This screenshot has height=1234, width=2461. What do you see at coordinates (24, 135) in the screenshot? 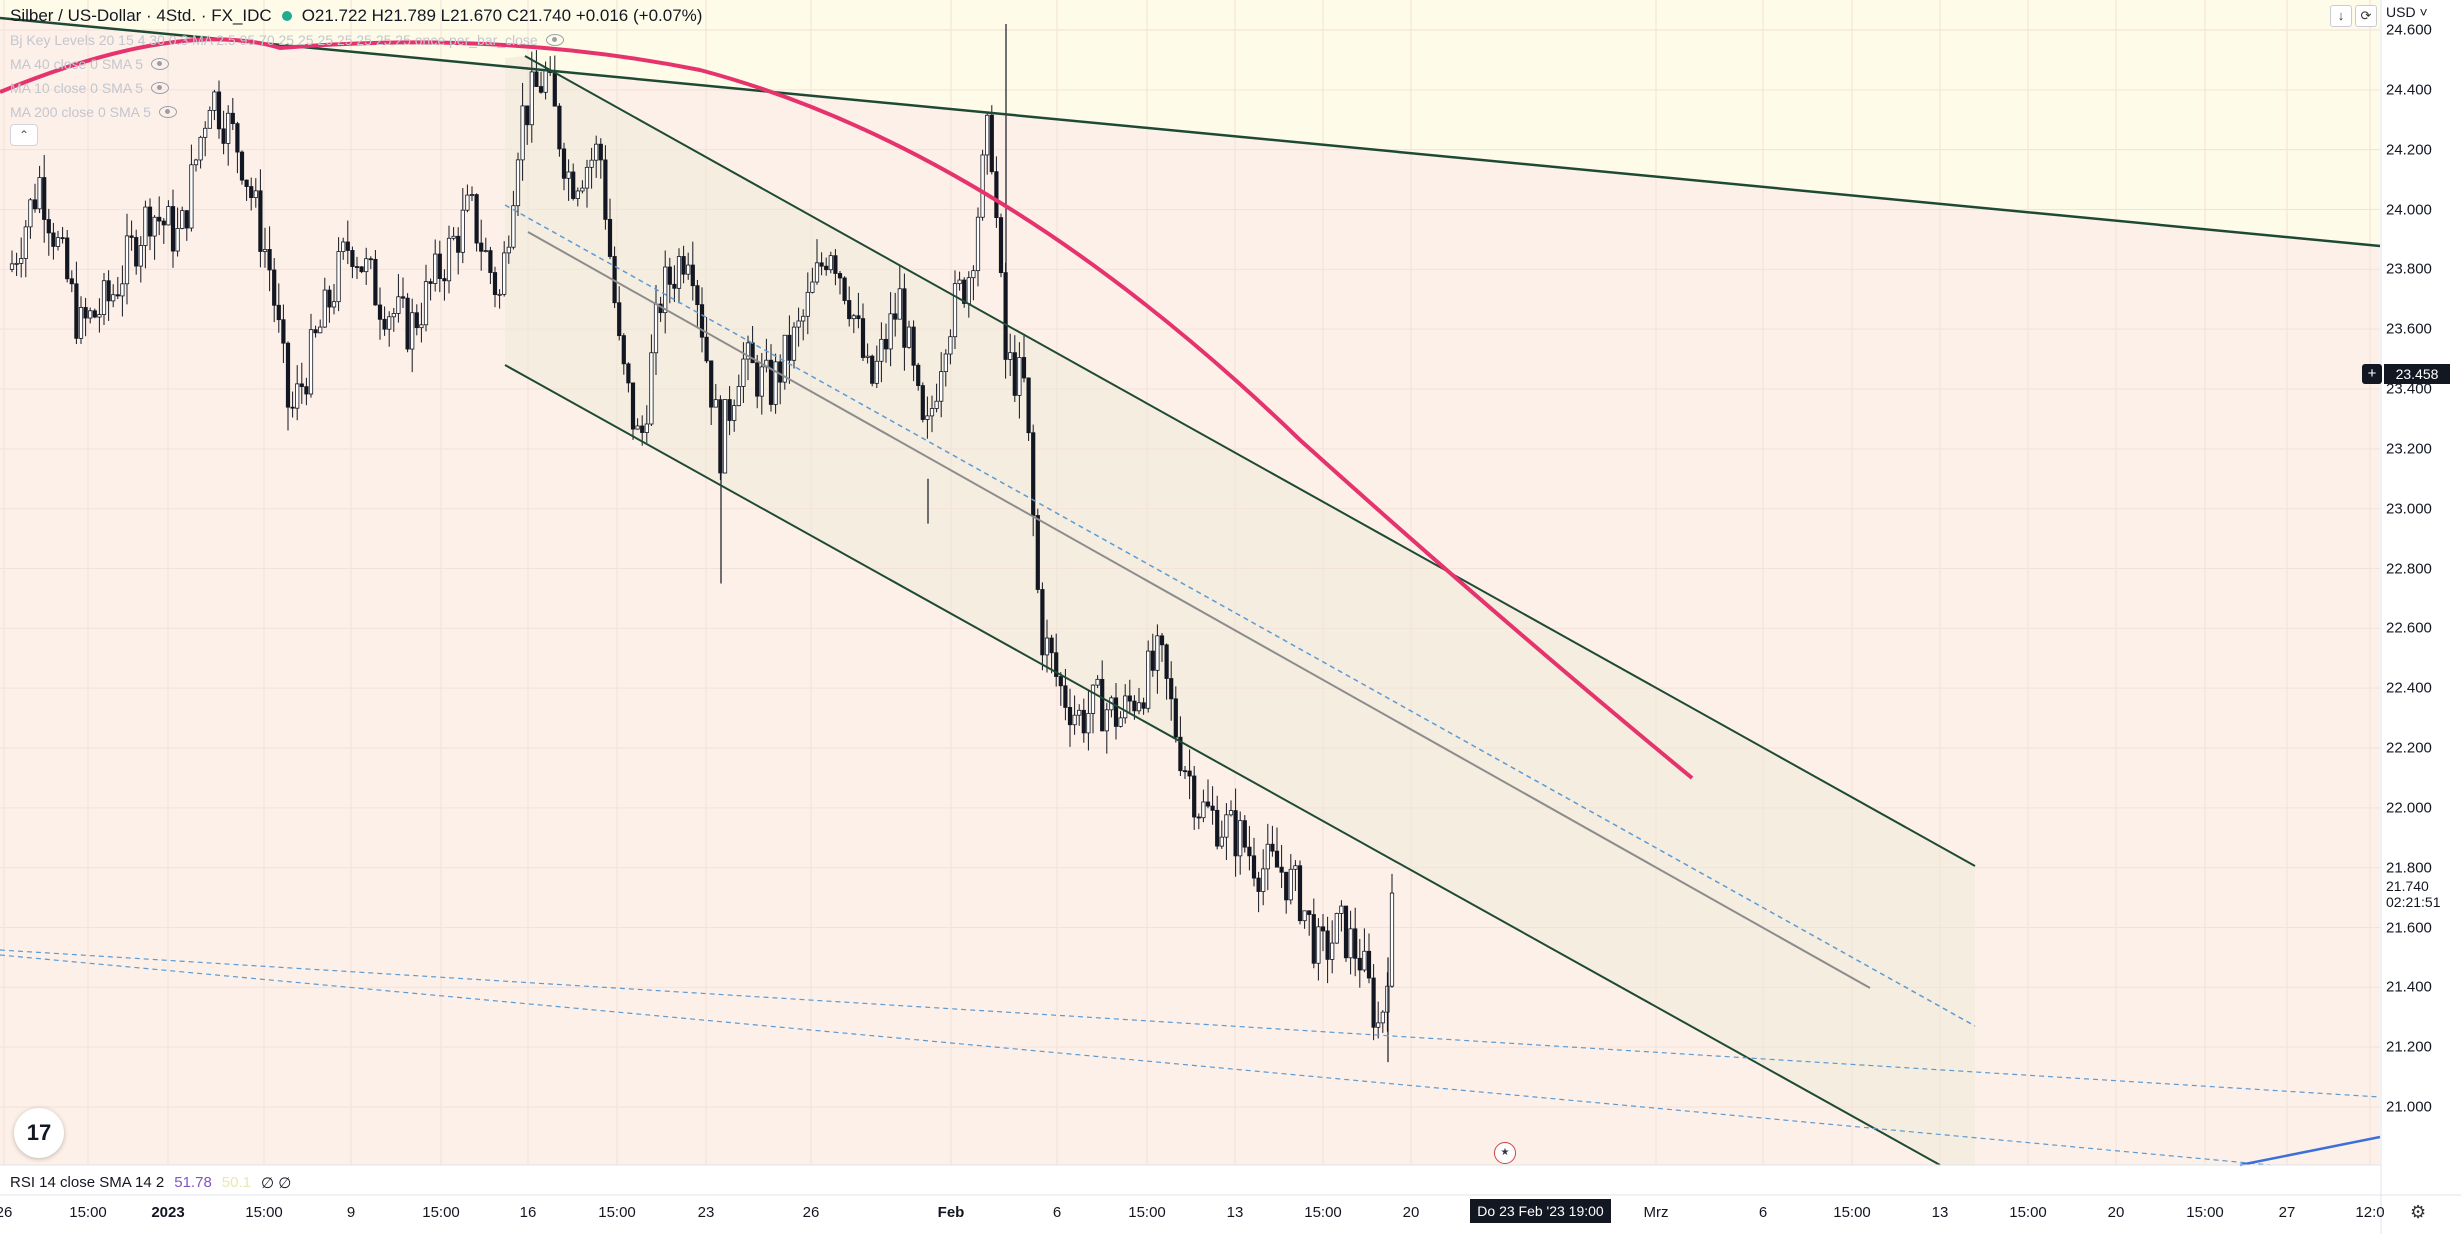
I see `collapse-legend-button: ⌃` at bounding box center [24, 135].